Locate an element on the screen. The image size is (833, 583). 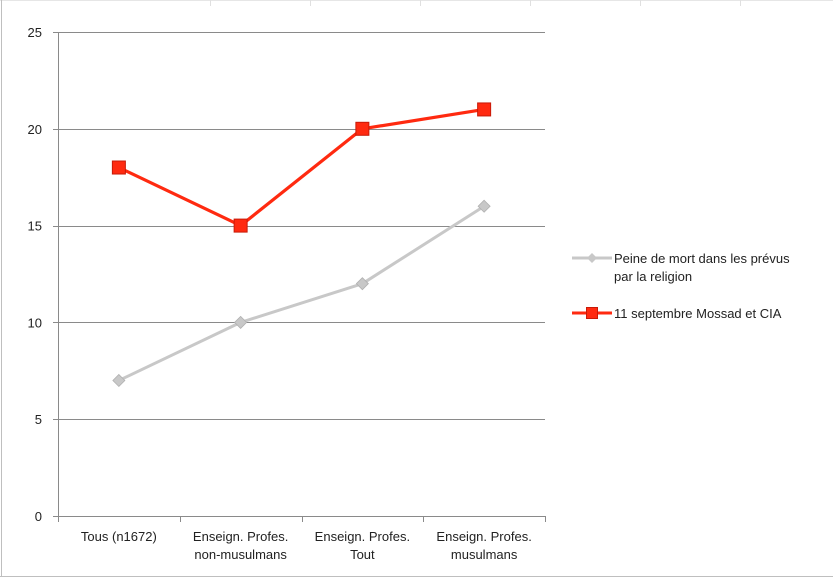
x-tick-label: Enseign. Profes. non-musulmans is located at coordinates (240, 545).